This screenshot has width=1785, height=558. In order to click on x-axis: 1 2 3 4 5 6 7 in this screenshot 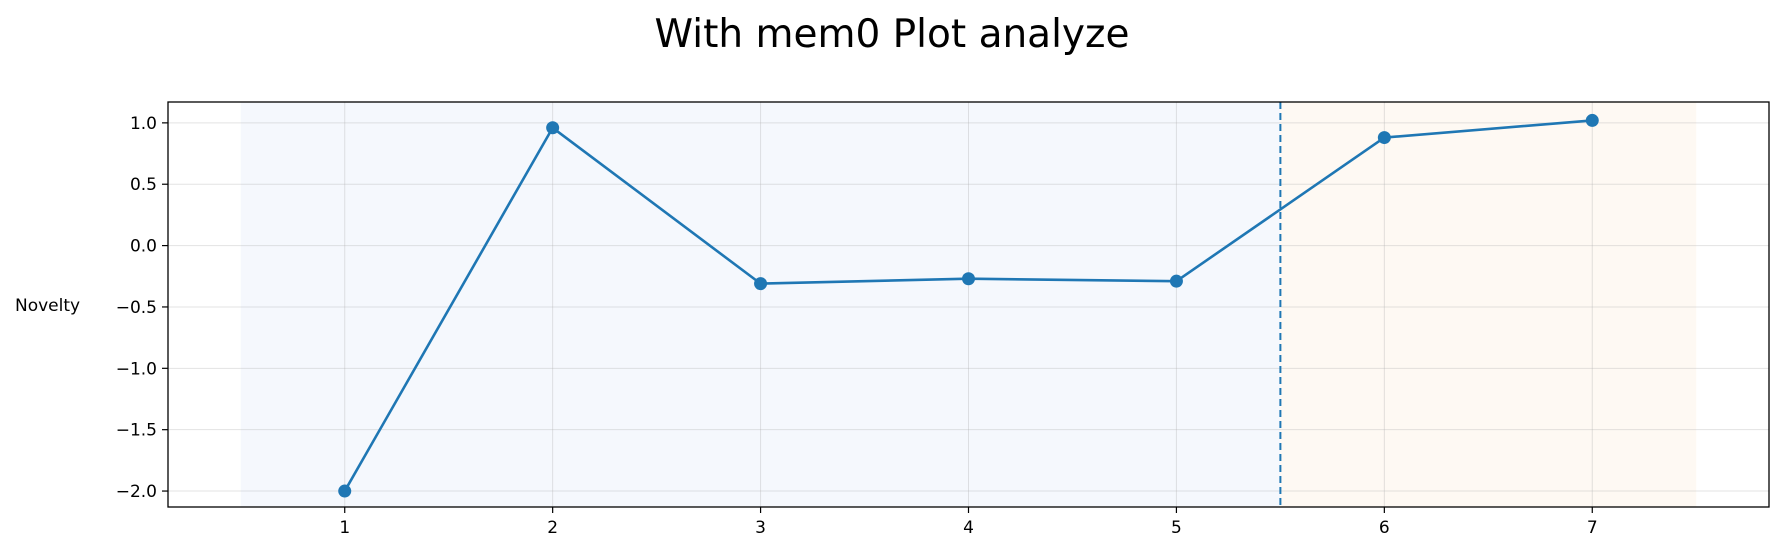, I will do `click(968, 522)`.